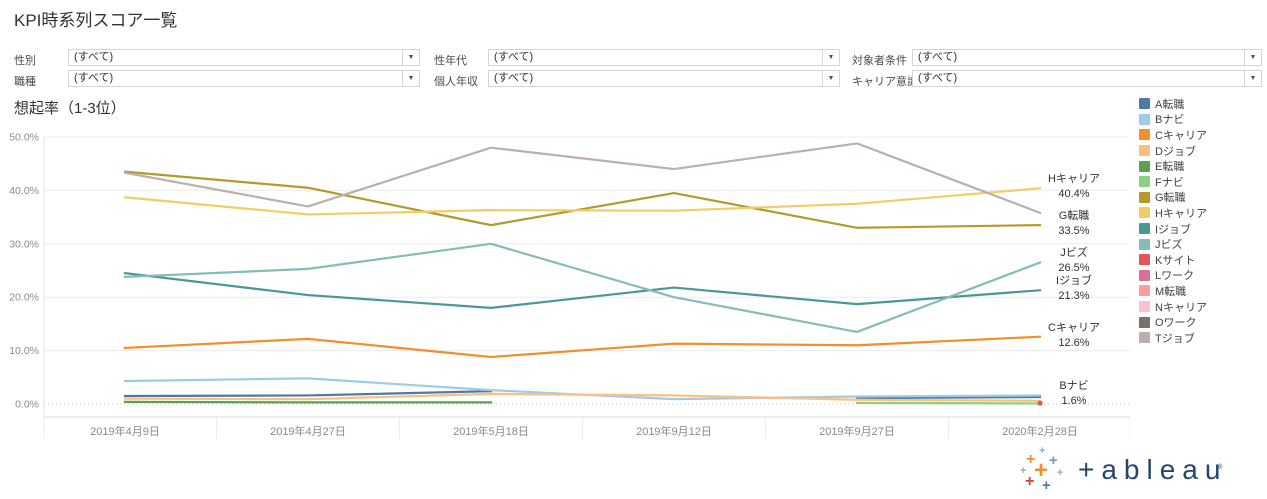 Image resolution: width=1267 pixels, height=499 pixels. What do you see at coordinates (1201, 276) in the screenshot?
I see `legend-item: Lワーク` at bounding box center [1201, 276].